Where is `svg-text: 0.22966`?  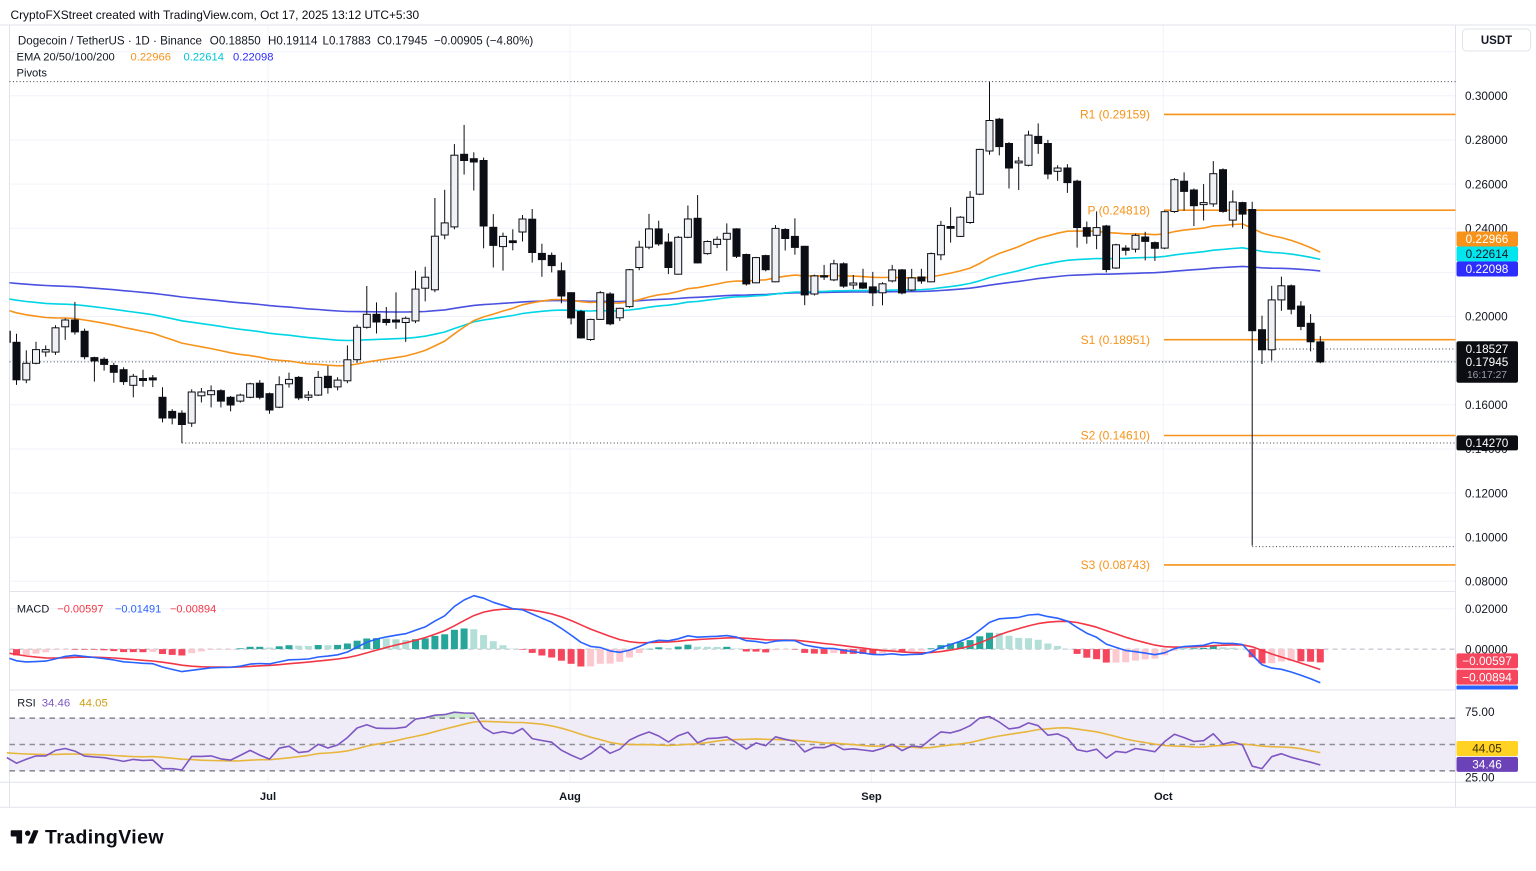
svg-text: 0.22966 is located at coordinates (1487, 239).